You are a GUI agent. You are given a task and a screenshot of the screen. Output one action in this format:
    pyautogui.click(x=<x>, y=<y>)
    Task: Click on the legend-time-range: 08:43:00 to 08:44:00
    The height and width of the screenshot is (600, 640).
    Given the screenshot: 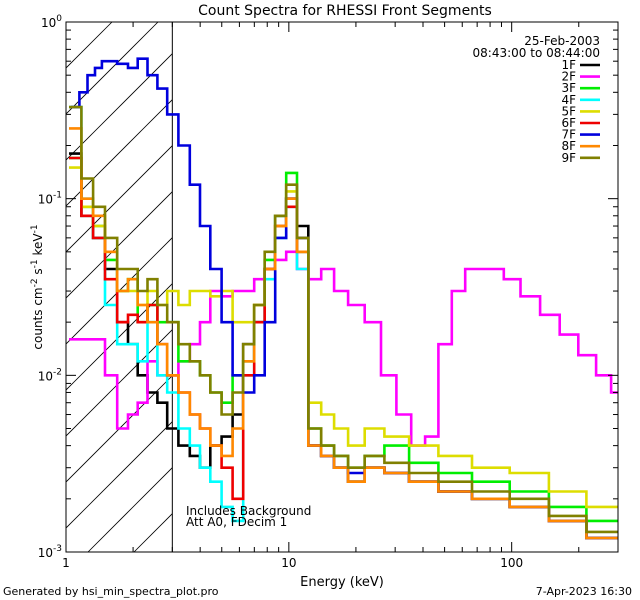 What is the action you would take?
    pyautogui.click(x=536, y=53)
    